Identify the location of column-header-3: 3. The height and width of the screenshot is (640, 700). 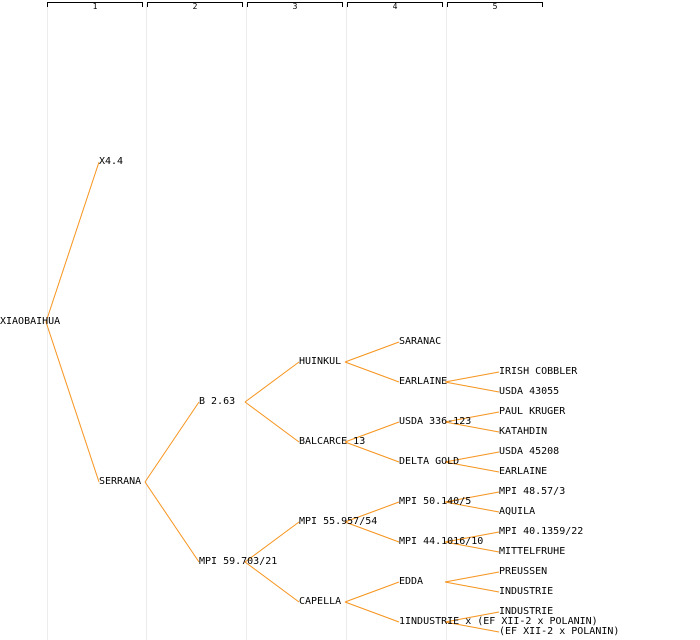
(295, 6).